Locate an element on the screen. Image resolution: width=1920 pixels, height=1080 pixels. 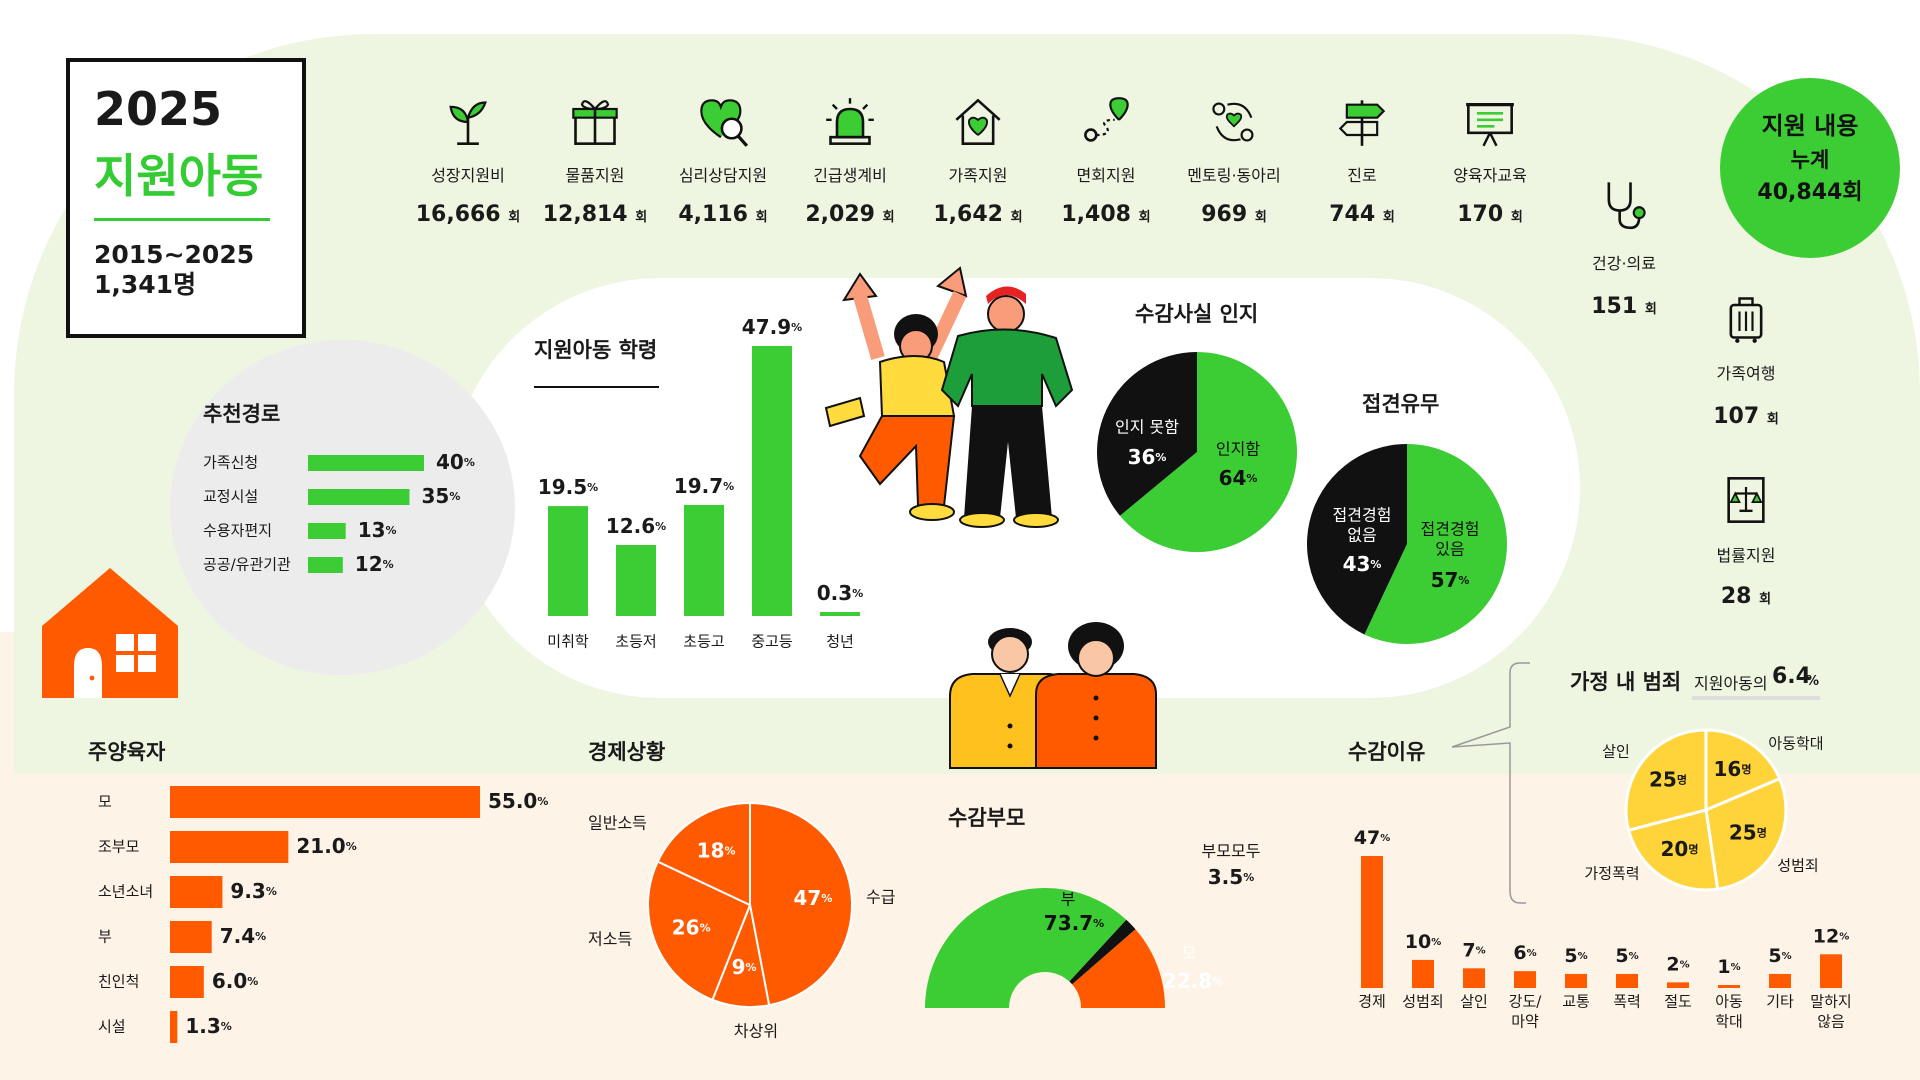
title-divider is located at coordinates (182, 219).